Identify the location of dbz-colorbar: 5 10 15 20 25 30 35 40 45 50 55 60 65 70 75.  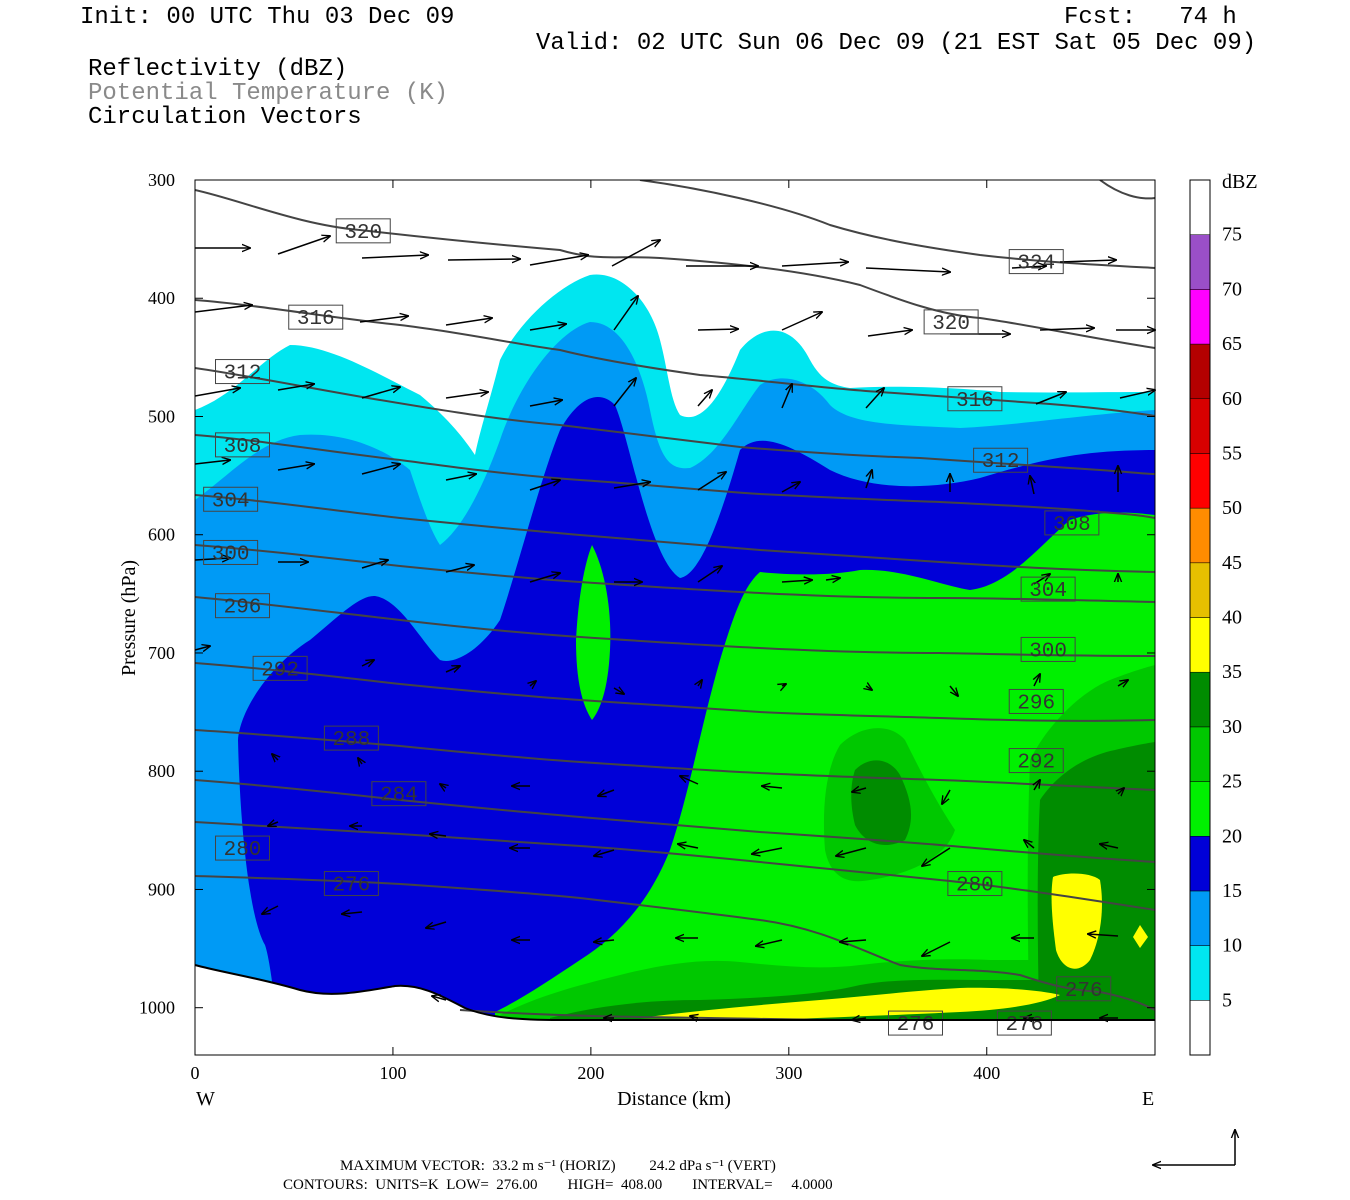
(1215, 617).